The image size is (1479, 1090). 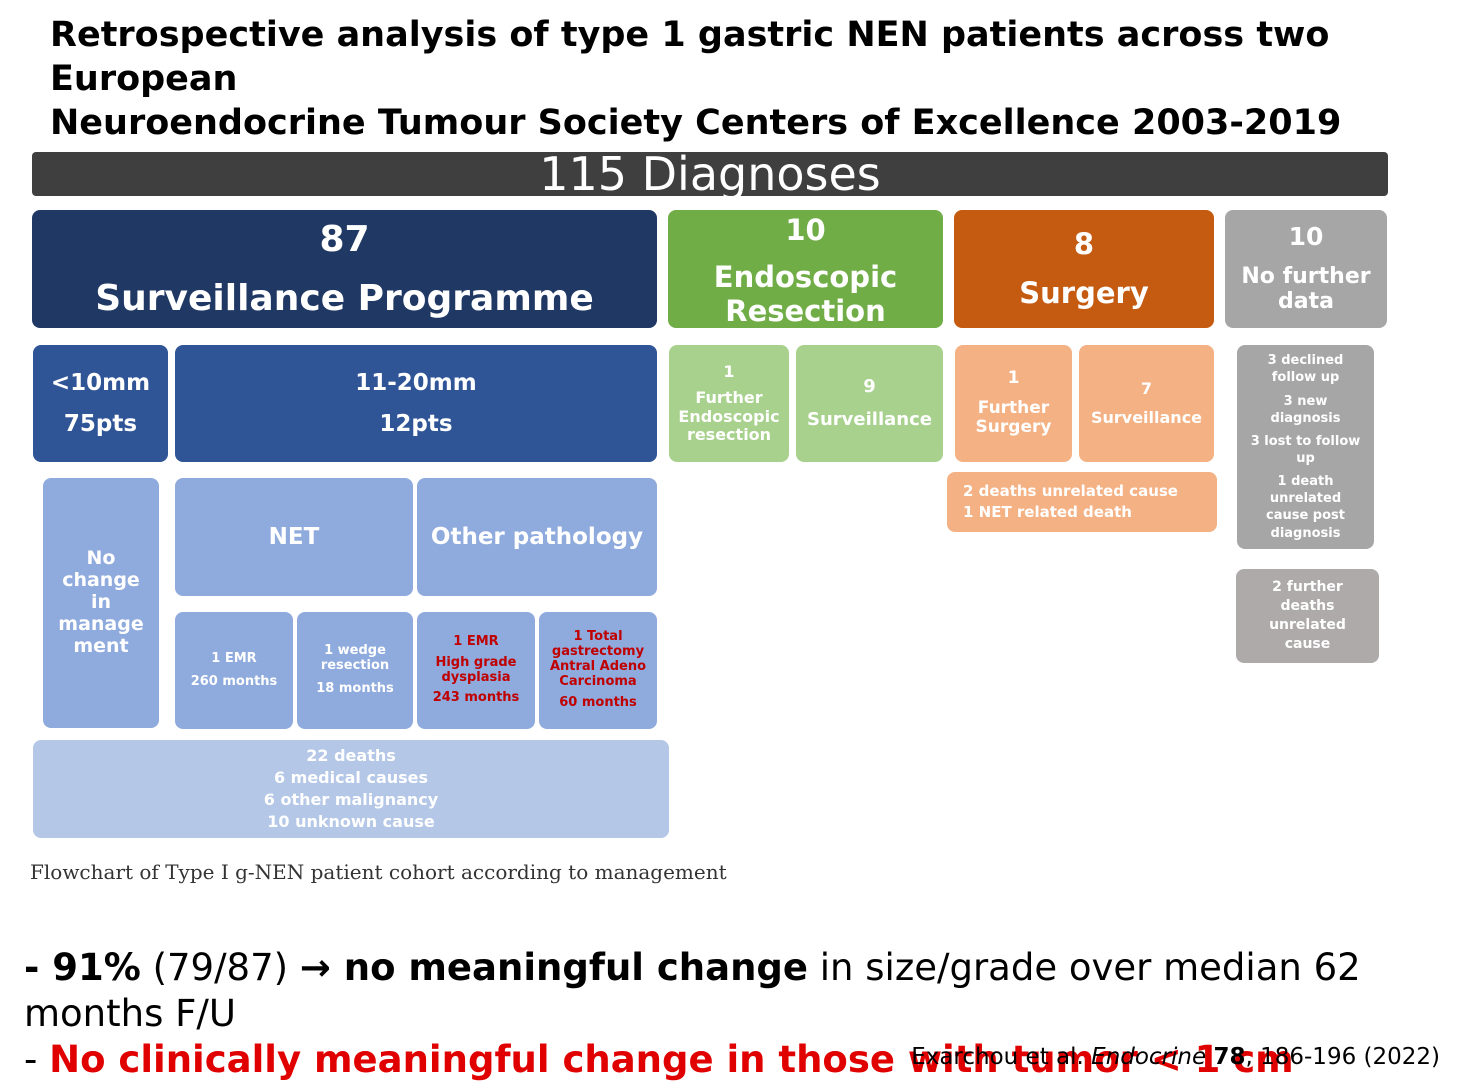 I want to click on no-change-in-management-box: No change in manage ment, so click(x=101, y=603).